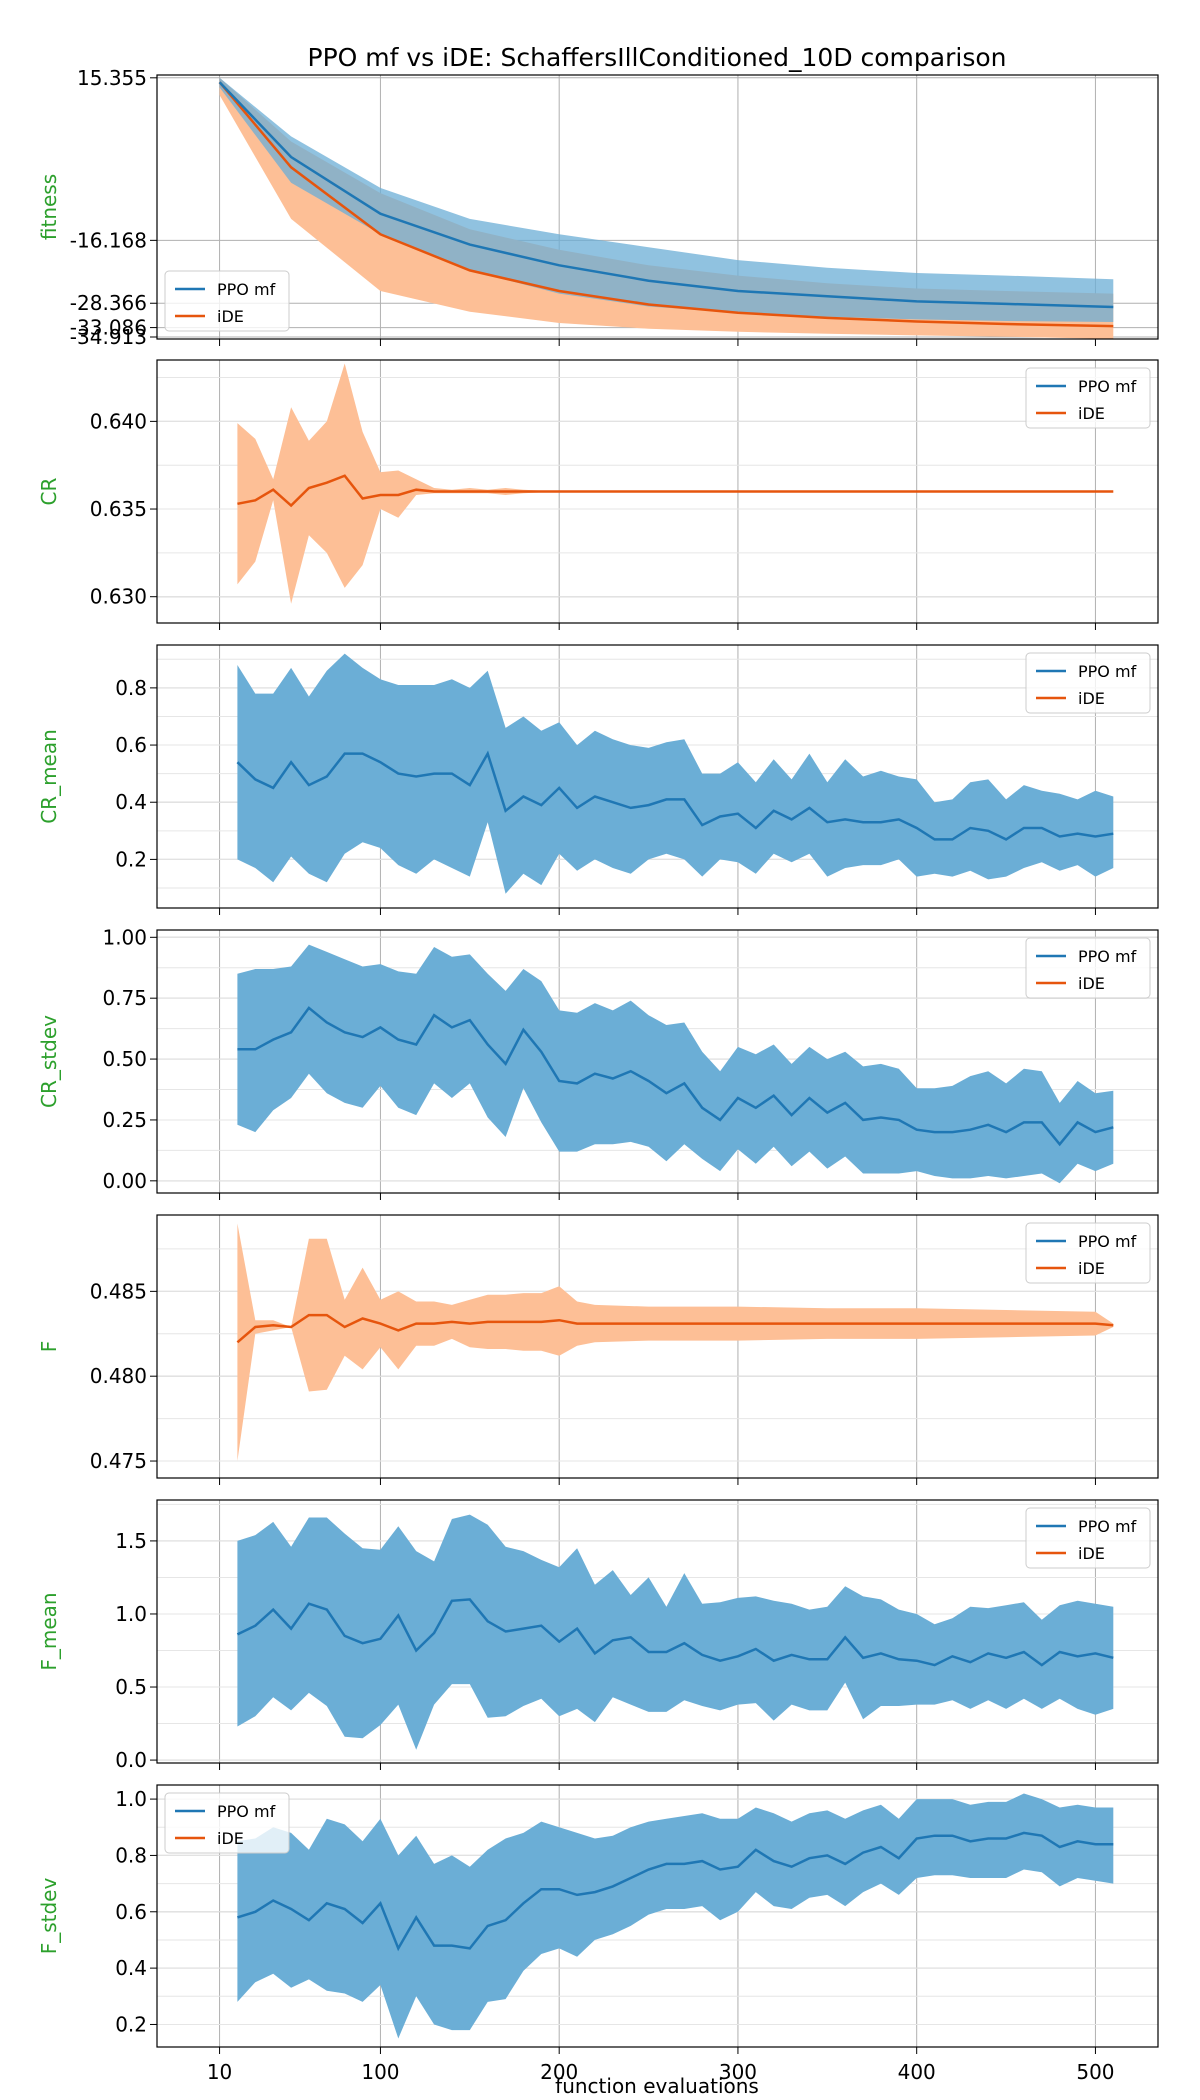  I want to click on subplot-F_mean: 0.0 0.5 1.0 1.5 F_mean PPO mf iDE, so click(598, 1635).